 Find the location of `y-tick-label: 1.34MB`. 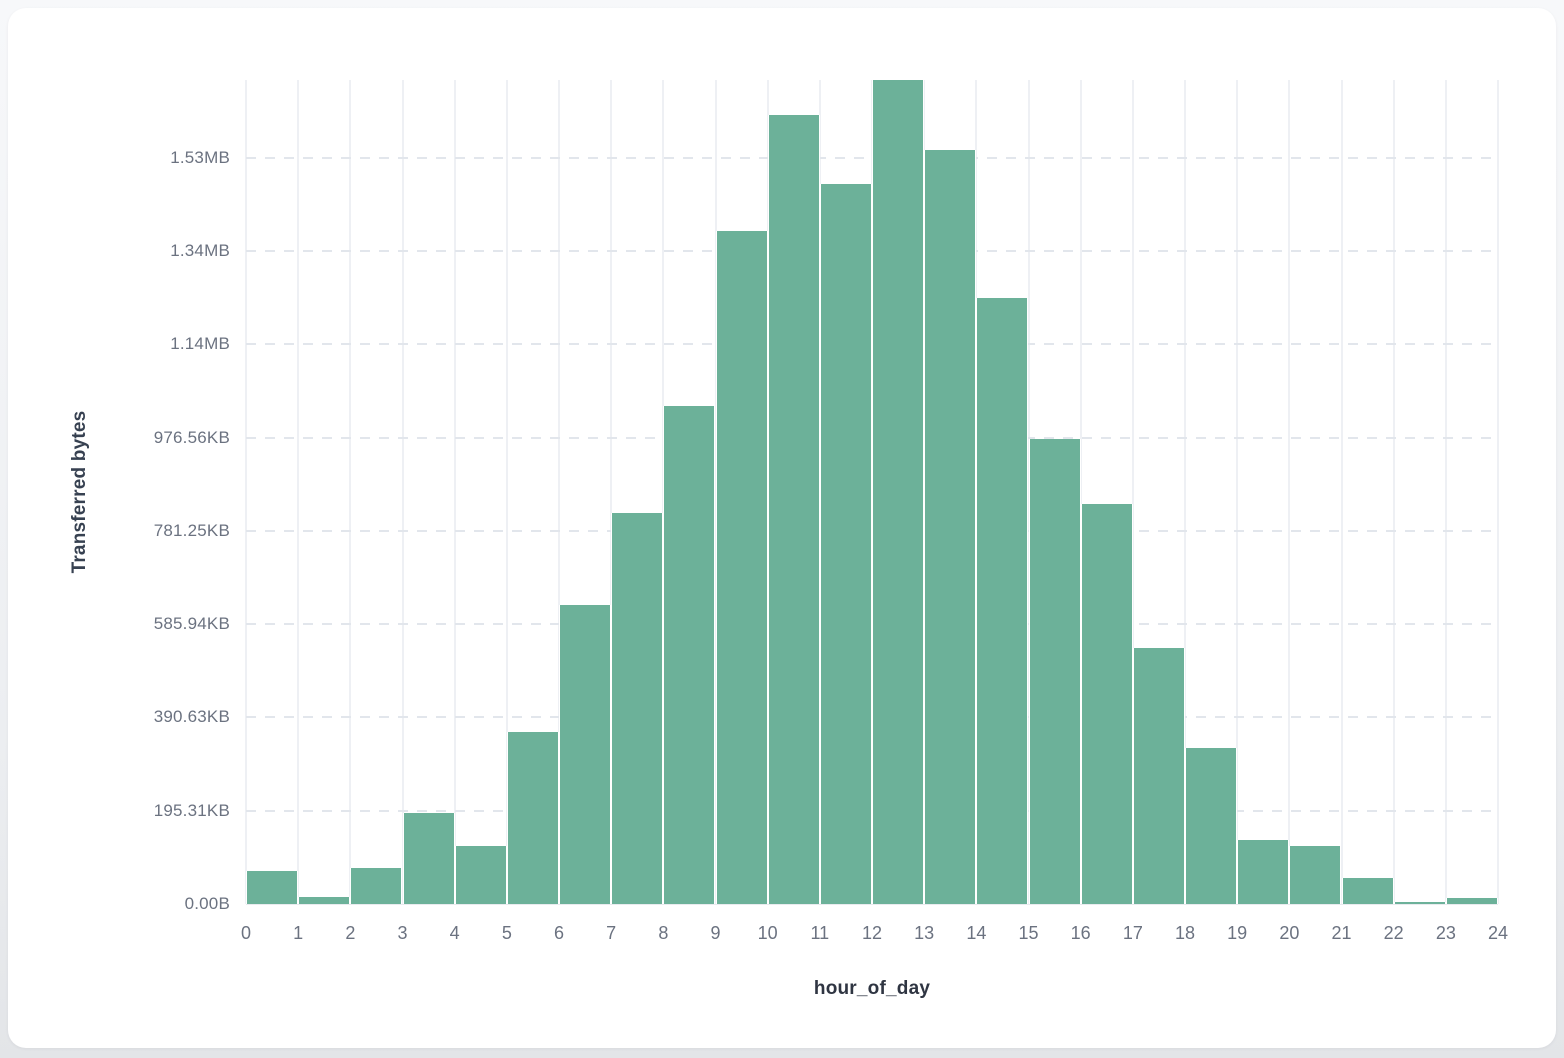

y-tick-label: 1.34MB is located at coordinates (200, 251).